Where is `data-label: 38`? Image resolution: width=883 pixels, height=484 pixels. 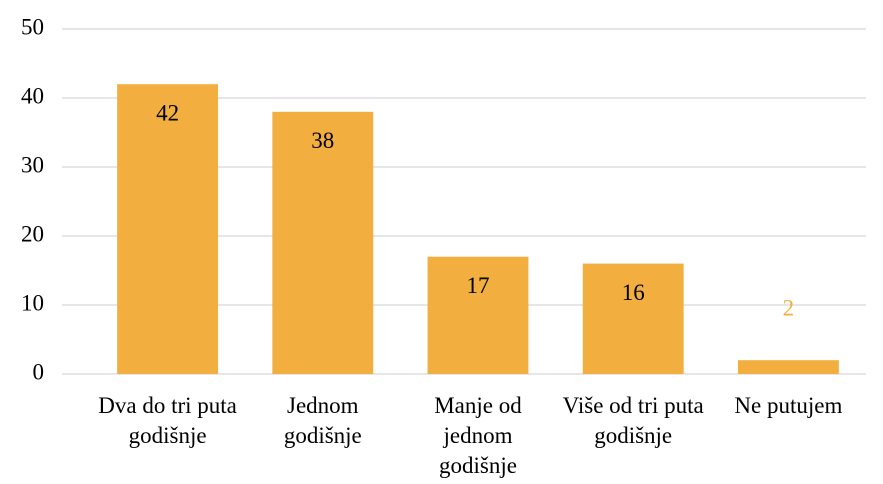
data-label: 38 is located at coordinates (322, 140).